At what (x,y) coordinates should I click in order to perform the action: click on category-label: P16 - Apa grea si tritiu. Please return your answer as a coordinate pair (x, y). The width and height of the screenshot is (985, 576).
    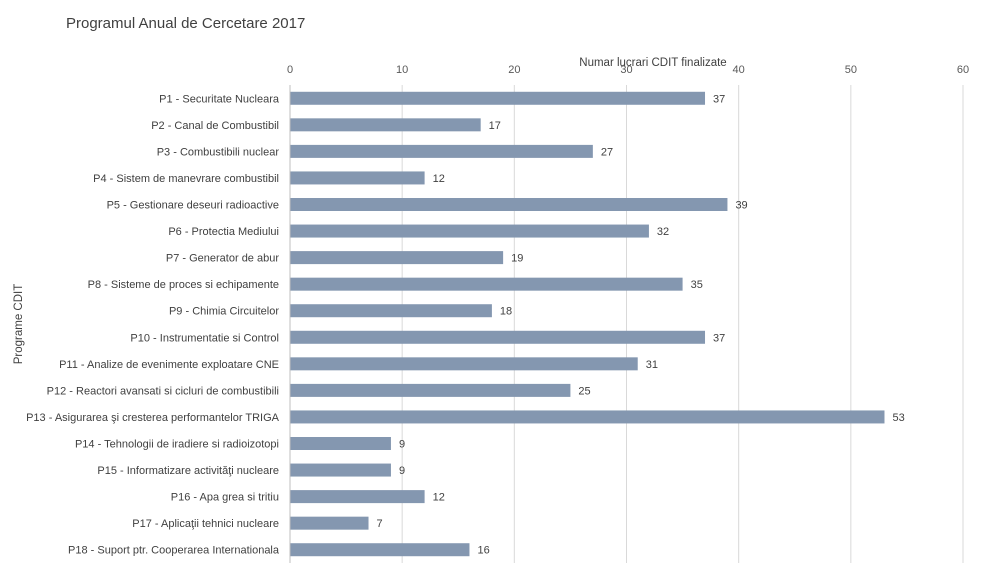
    Looking at the image, I should click on (225, 498).